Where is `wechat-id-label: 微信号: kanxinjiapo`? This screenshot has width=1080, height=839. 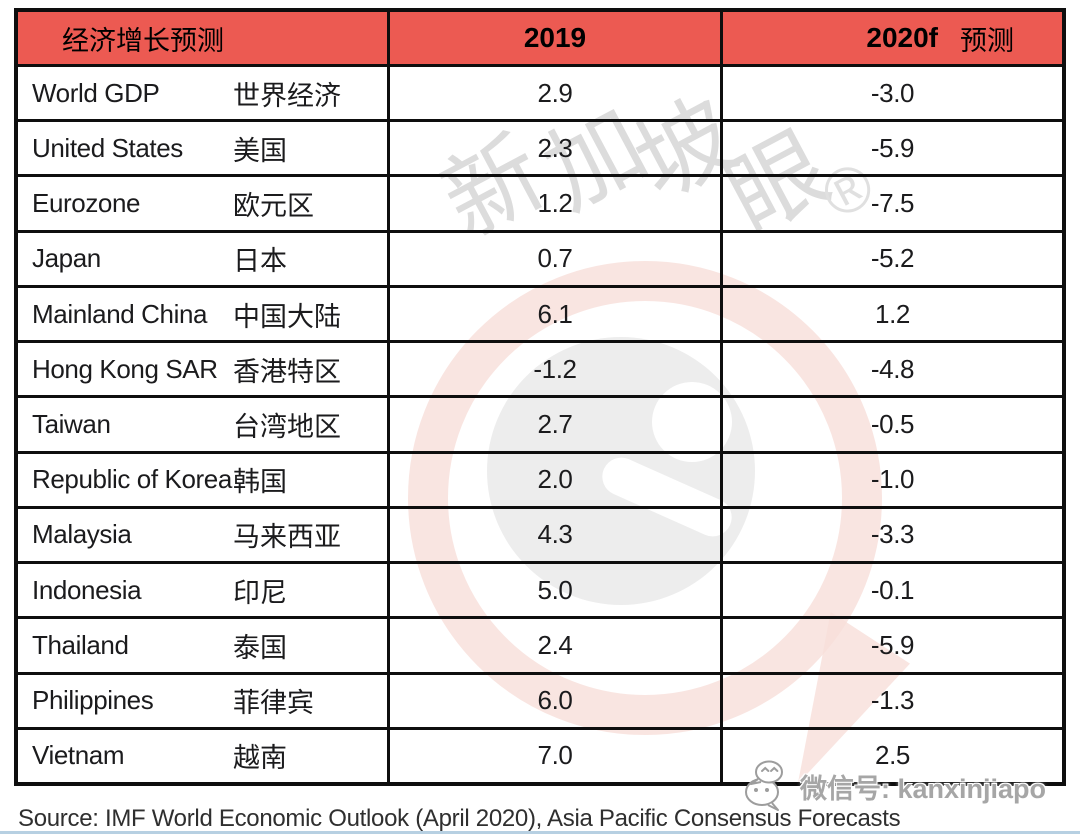
wechat-id-label: 微信号: kanxinjiapo is located at coordinates (923, 788).